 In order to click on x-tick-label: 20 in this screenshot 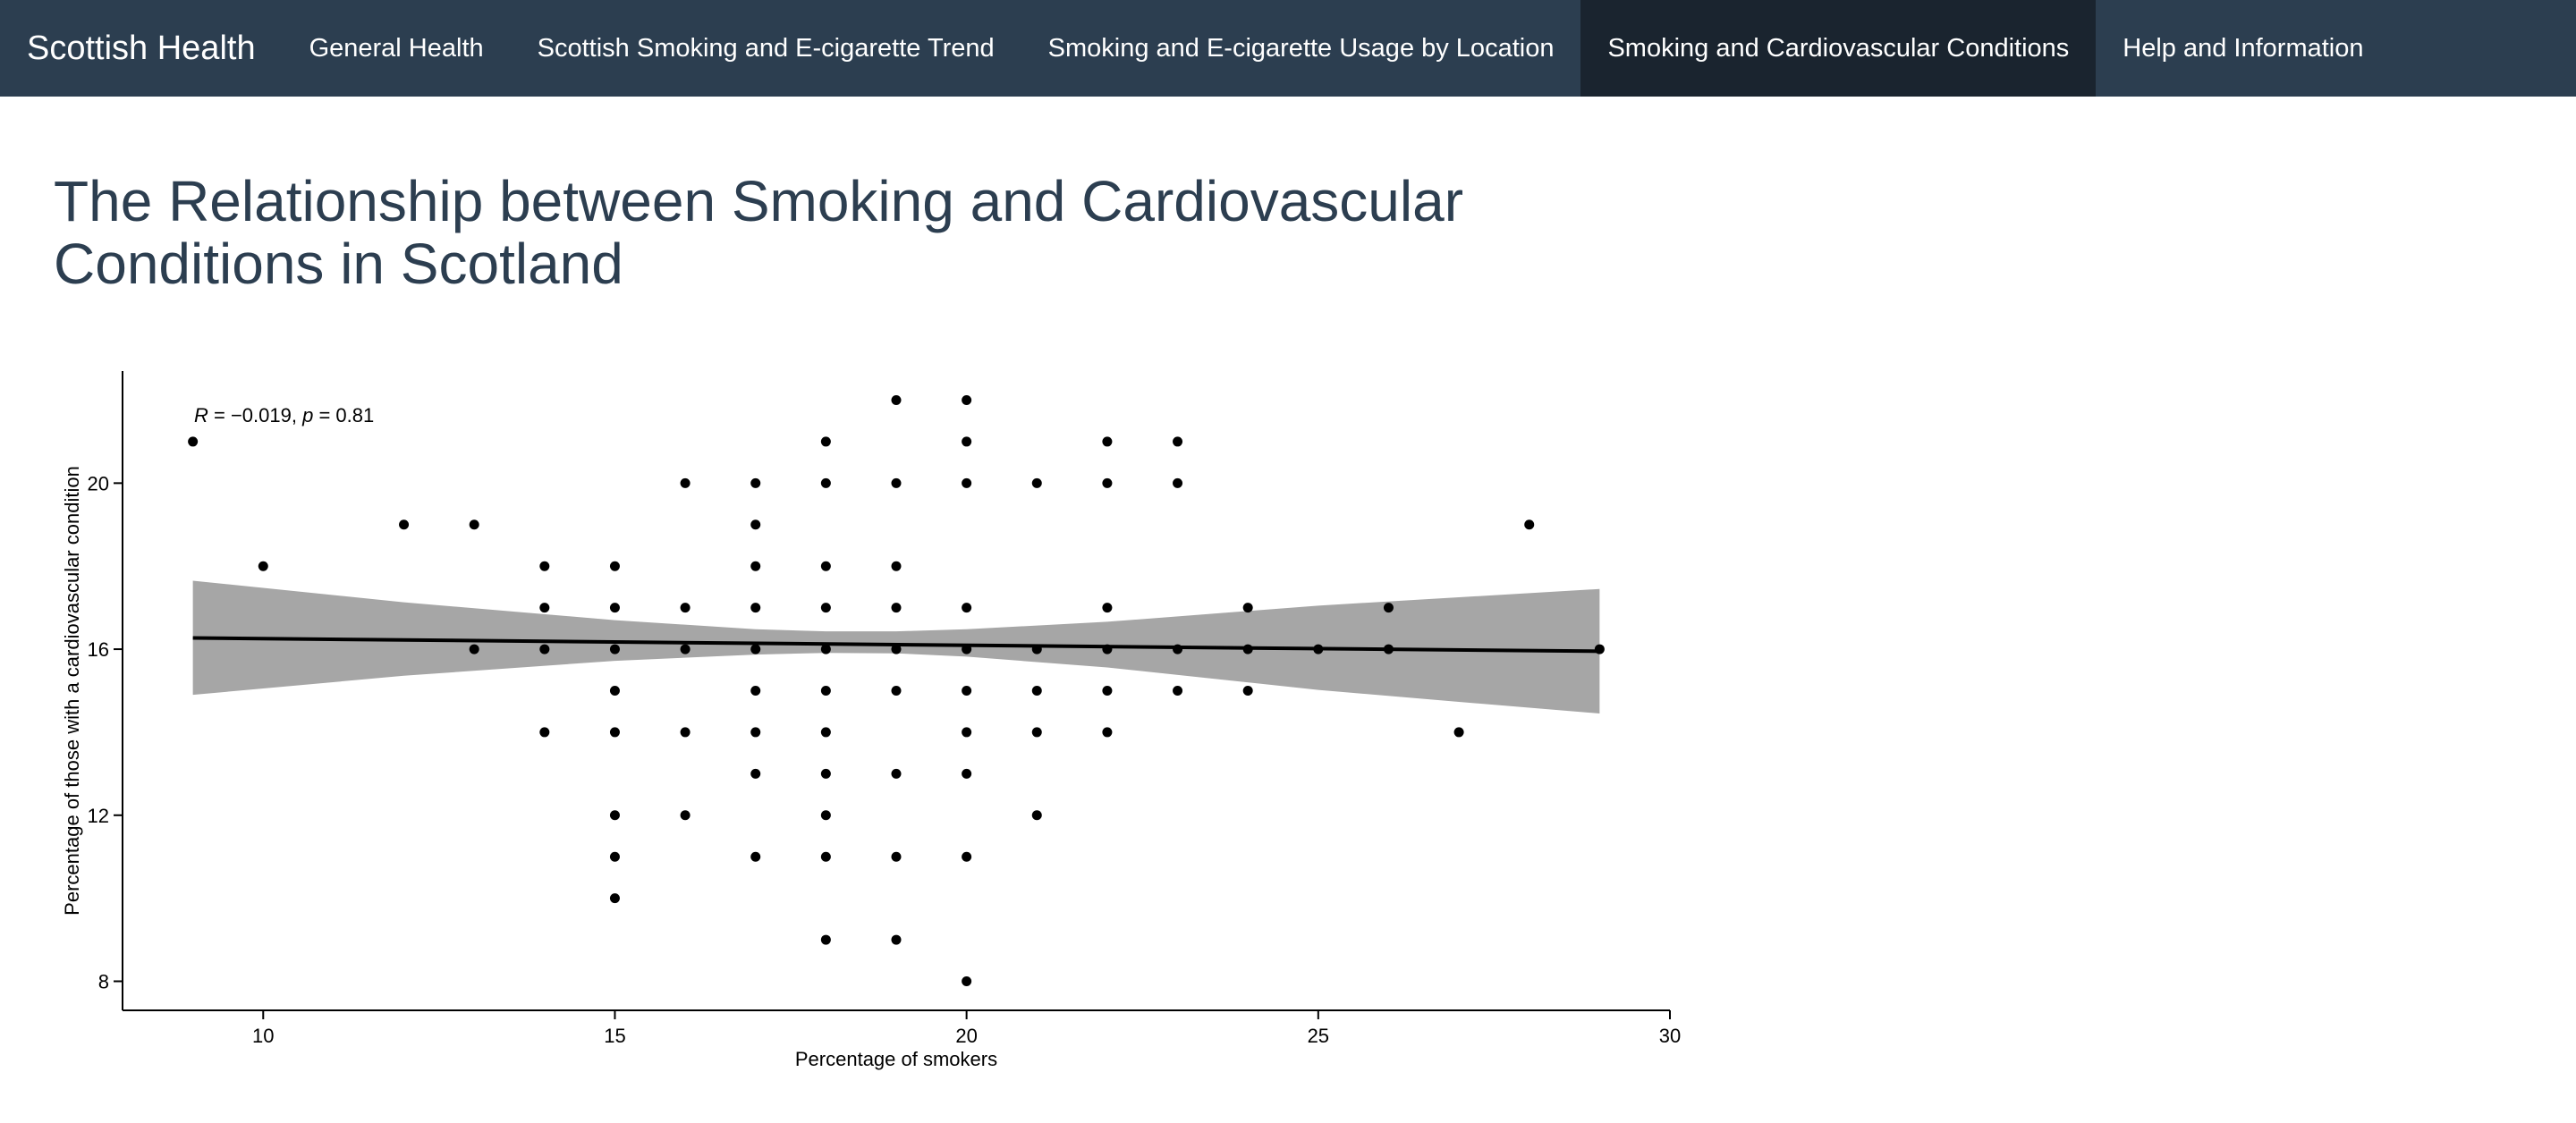, I will do `click(966, 1036)`.